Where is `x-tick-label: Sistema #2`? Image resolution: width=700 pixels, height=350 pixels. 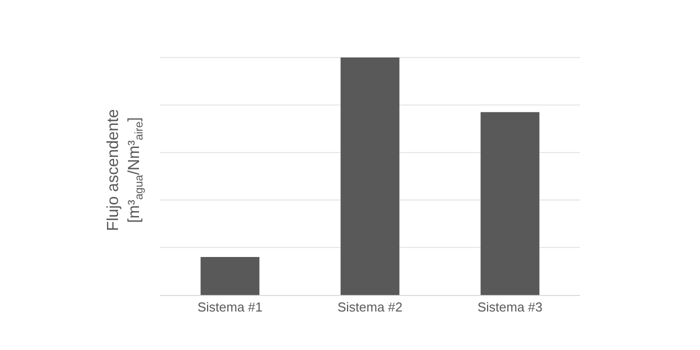 x-tick-label: Sistema #2 is located at coordinates (370, 307).